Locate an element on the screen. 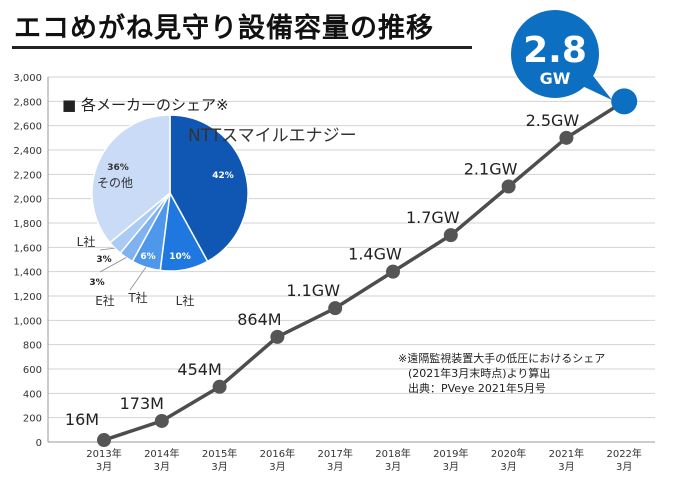 The height and width of the screenshot is (487, 679). data-label: 864M is located at coordinates (259, 319).